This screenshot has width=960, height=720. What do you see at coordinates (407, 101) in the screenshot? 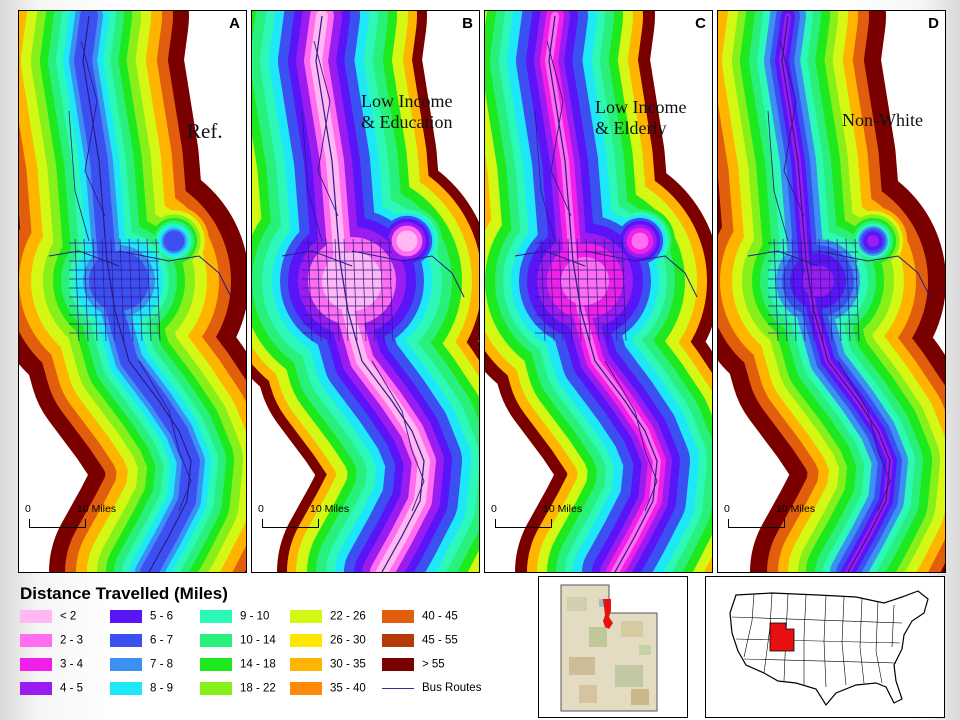
I see `panel-annotation-b-line1: Low Income` at bounding box center [407, 101].